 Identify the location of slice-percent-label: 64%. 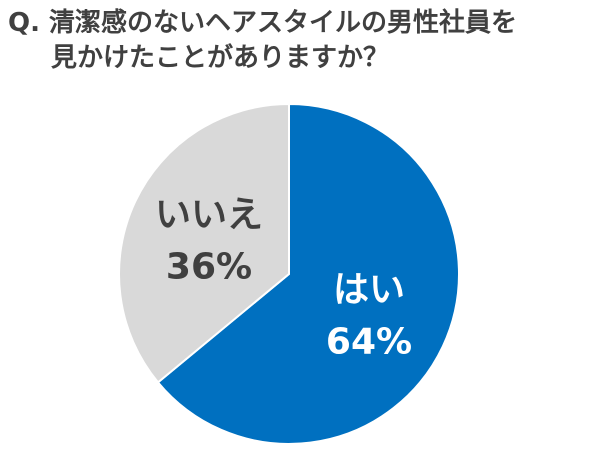
(369, 342).